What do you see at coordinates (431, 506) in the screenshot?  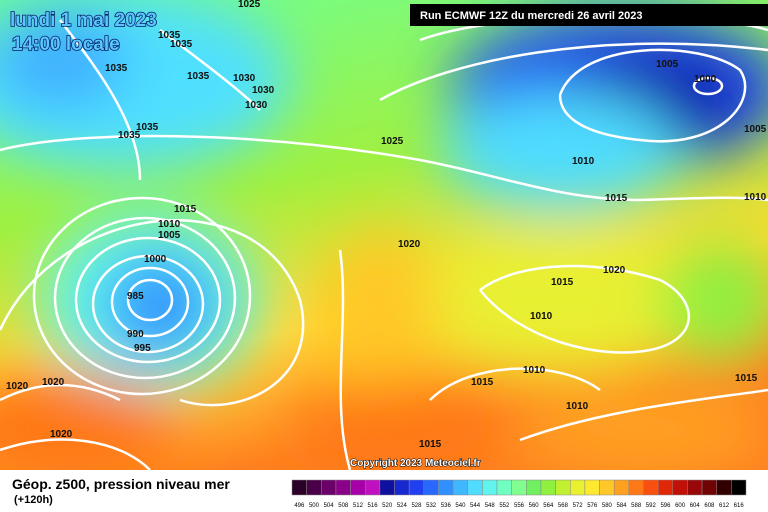 I see `colorbar-label: 532` at bounding box center [431, 506].